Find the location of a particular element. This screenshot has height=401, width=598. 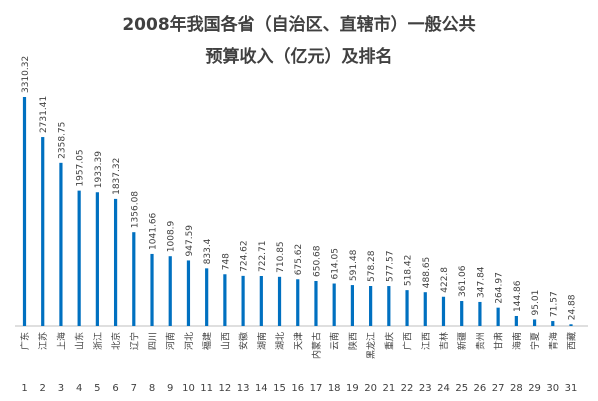

rank-label-16: 16 is located at coordinates (297, 388).